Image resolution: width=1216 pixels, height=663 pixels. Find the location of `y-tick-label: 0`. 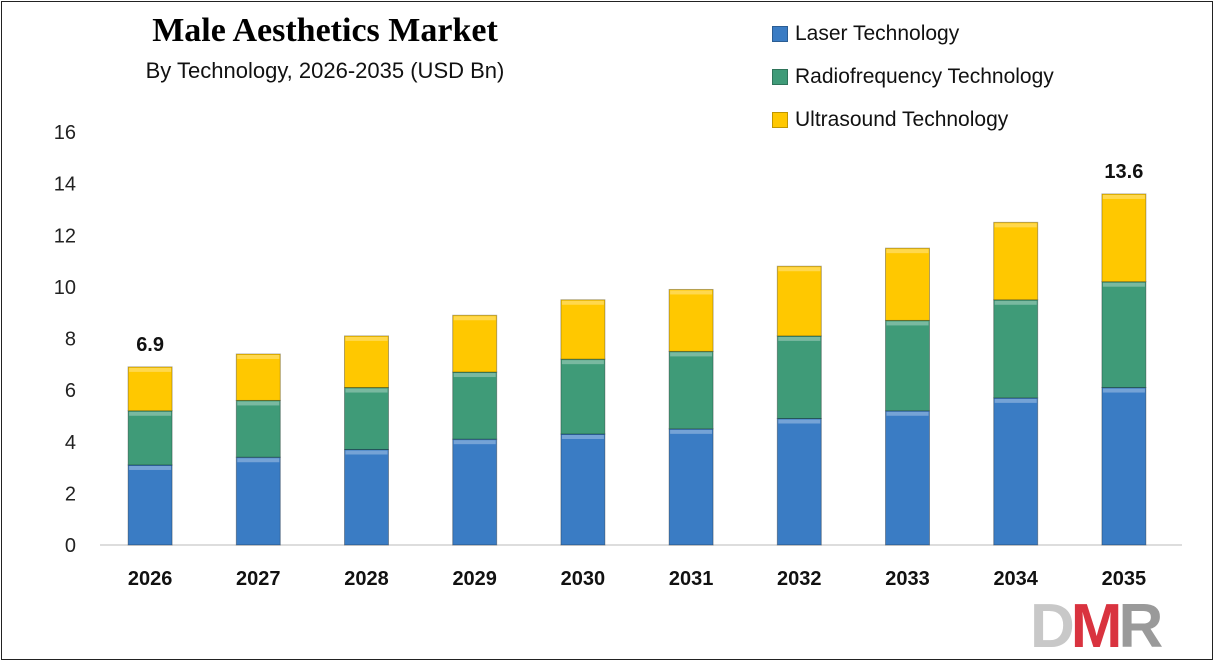

y-tick-label: 0 is located at coordinates (70, 546).